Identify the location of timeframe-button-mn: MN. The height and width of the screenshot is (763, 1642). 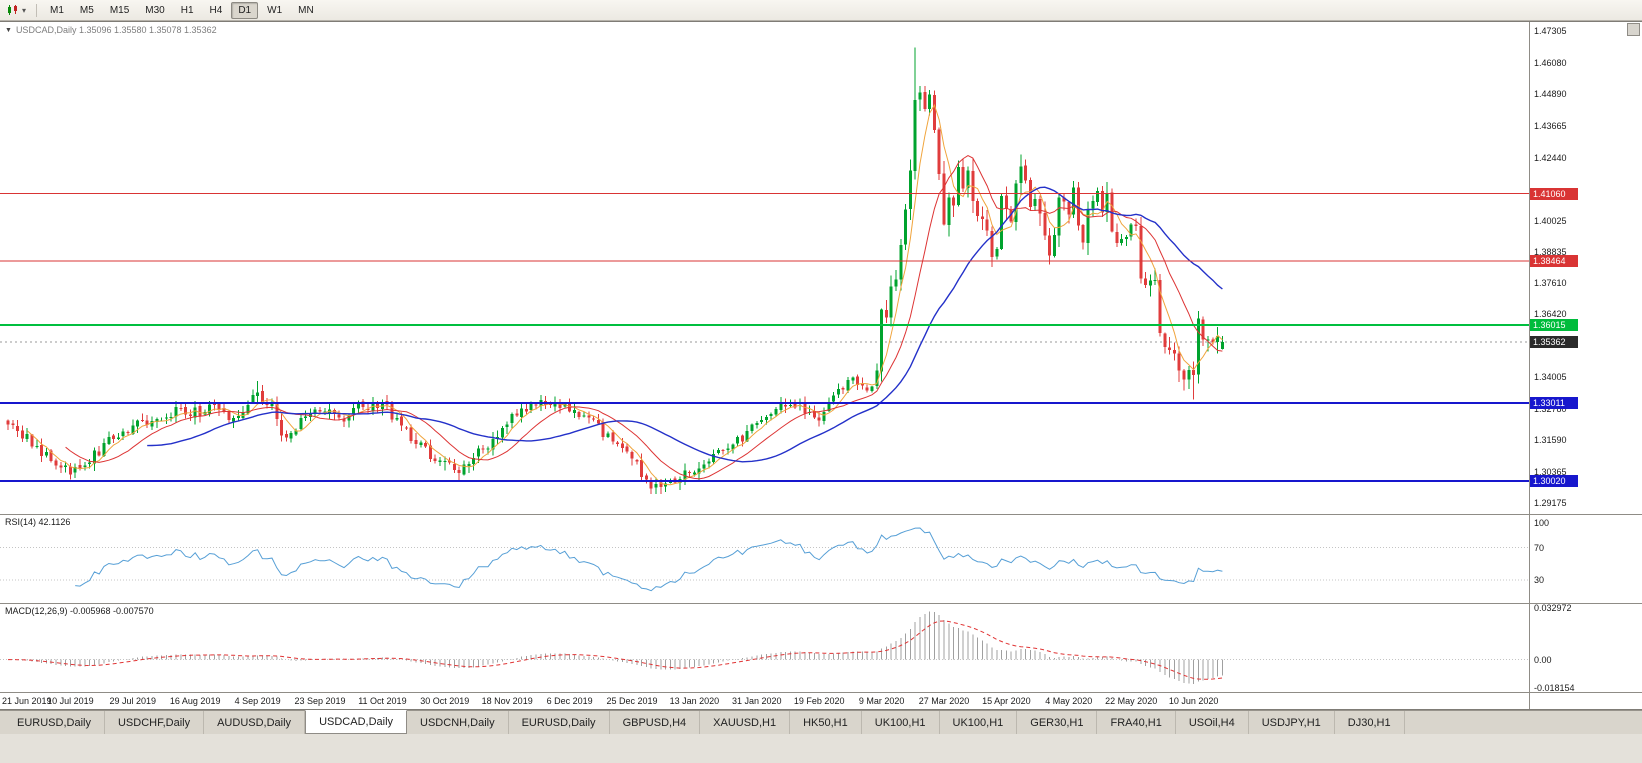
(306, 10).